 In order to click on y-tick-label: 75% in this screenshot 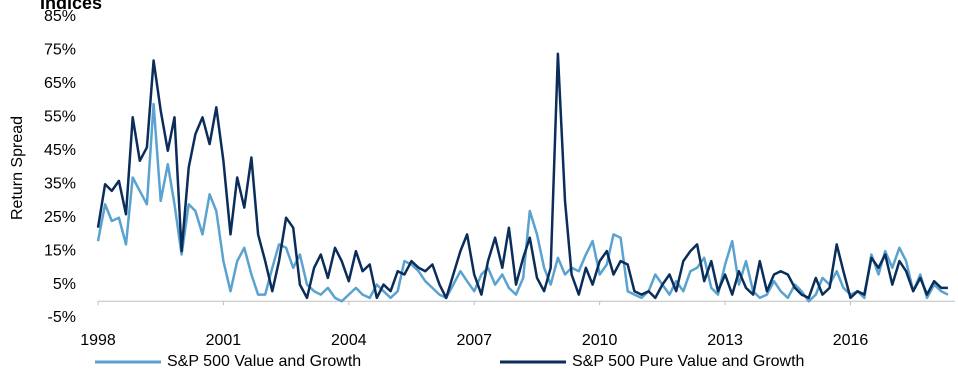, I will do `click(60, 50)`.